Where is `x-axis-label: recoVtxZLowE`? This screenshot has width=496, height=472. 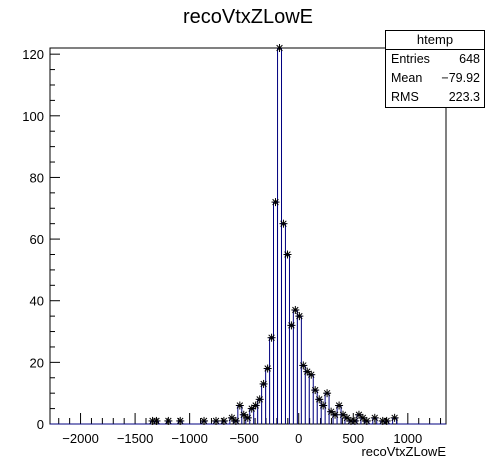 x-axis-label: recoVtxZLowE is located at coordinates (403, 451).